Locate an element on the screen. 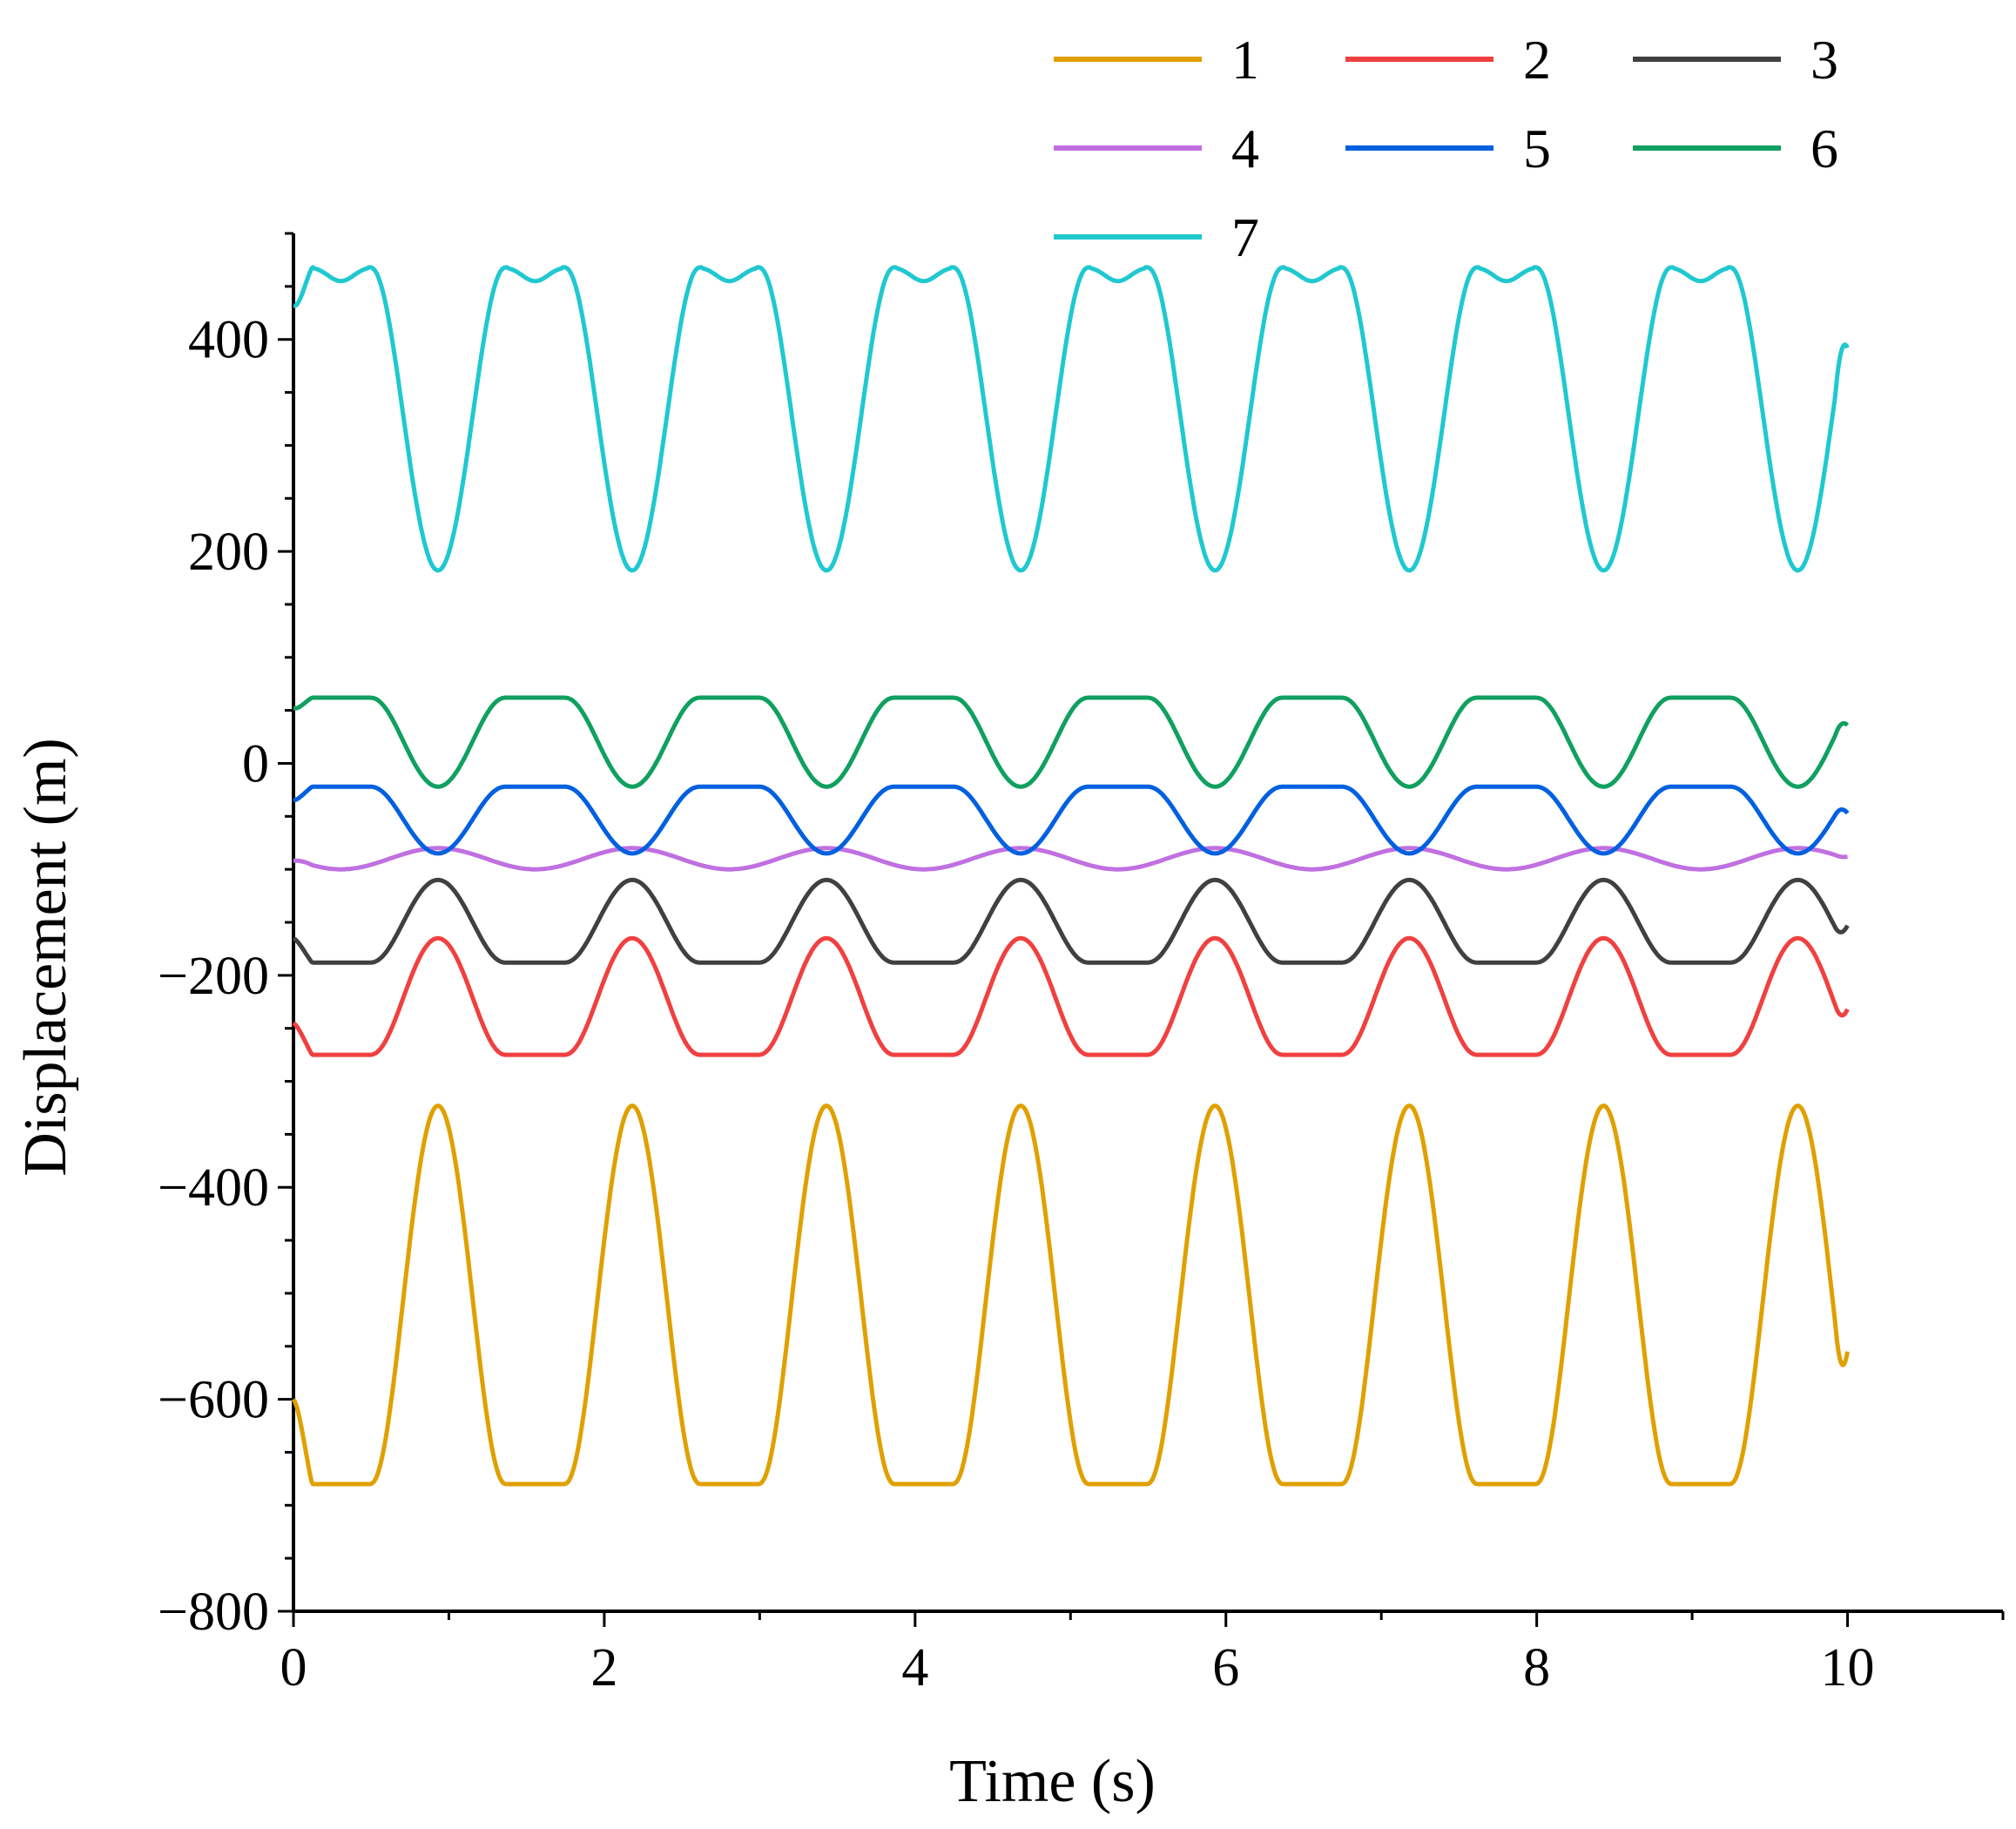 Image resolution: width=2016 pixels, height=1829 pixels. x-tick-label: 8 is located at coordinates (1537, 1667).